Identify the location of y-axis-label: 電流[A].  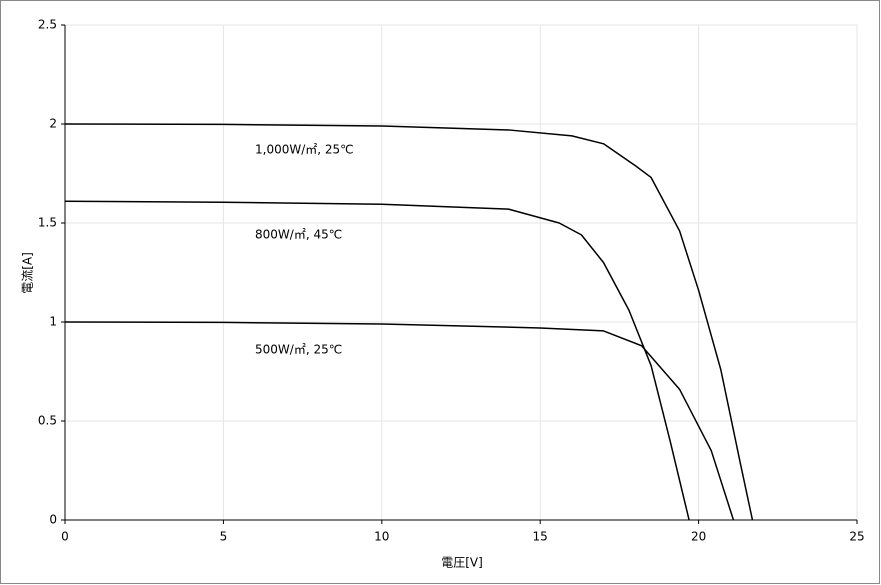
(28, 273).